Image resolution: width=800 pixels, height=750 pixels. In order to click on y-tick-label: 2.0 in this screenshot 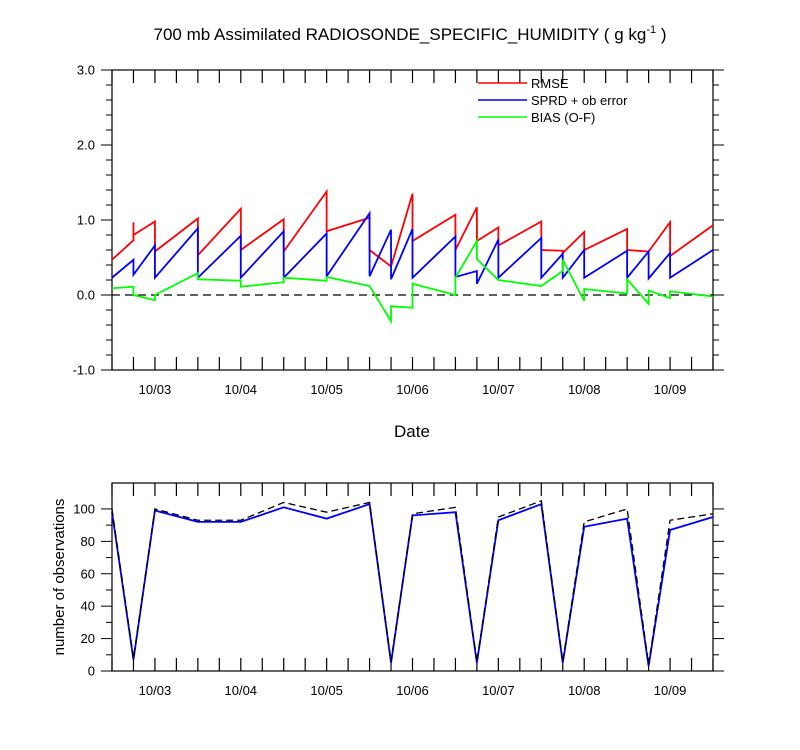, I will do `click(86, 145)`.